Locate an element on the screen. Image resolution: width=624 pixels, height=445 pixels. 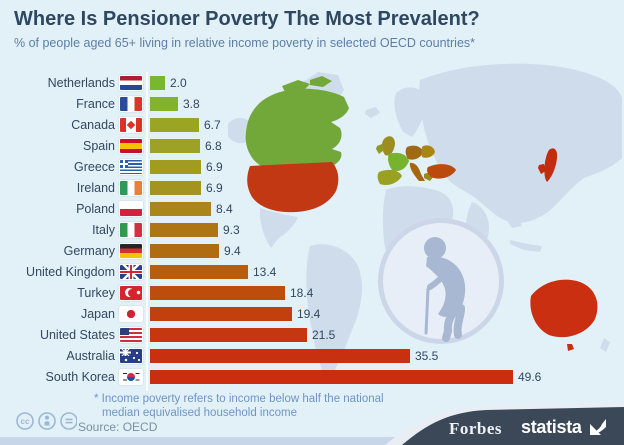
value-label: 8.4 is located at coordinates (224, 208).